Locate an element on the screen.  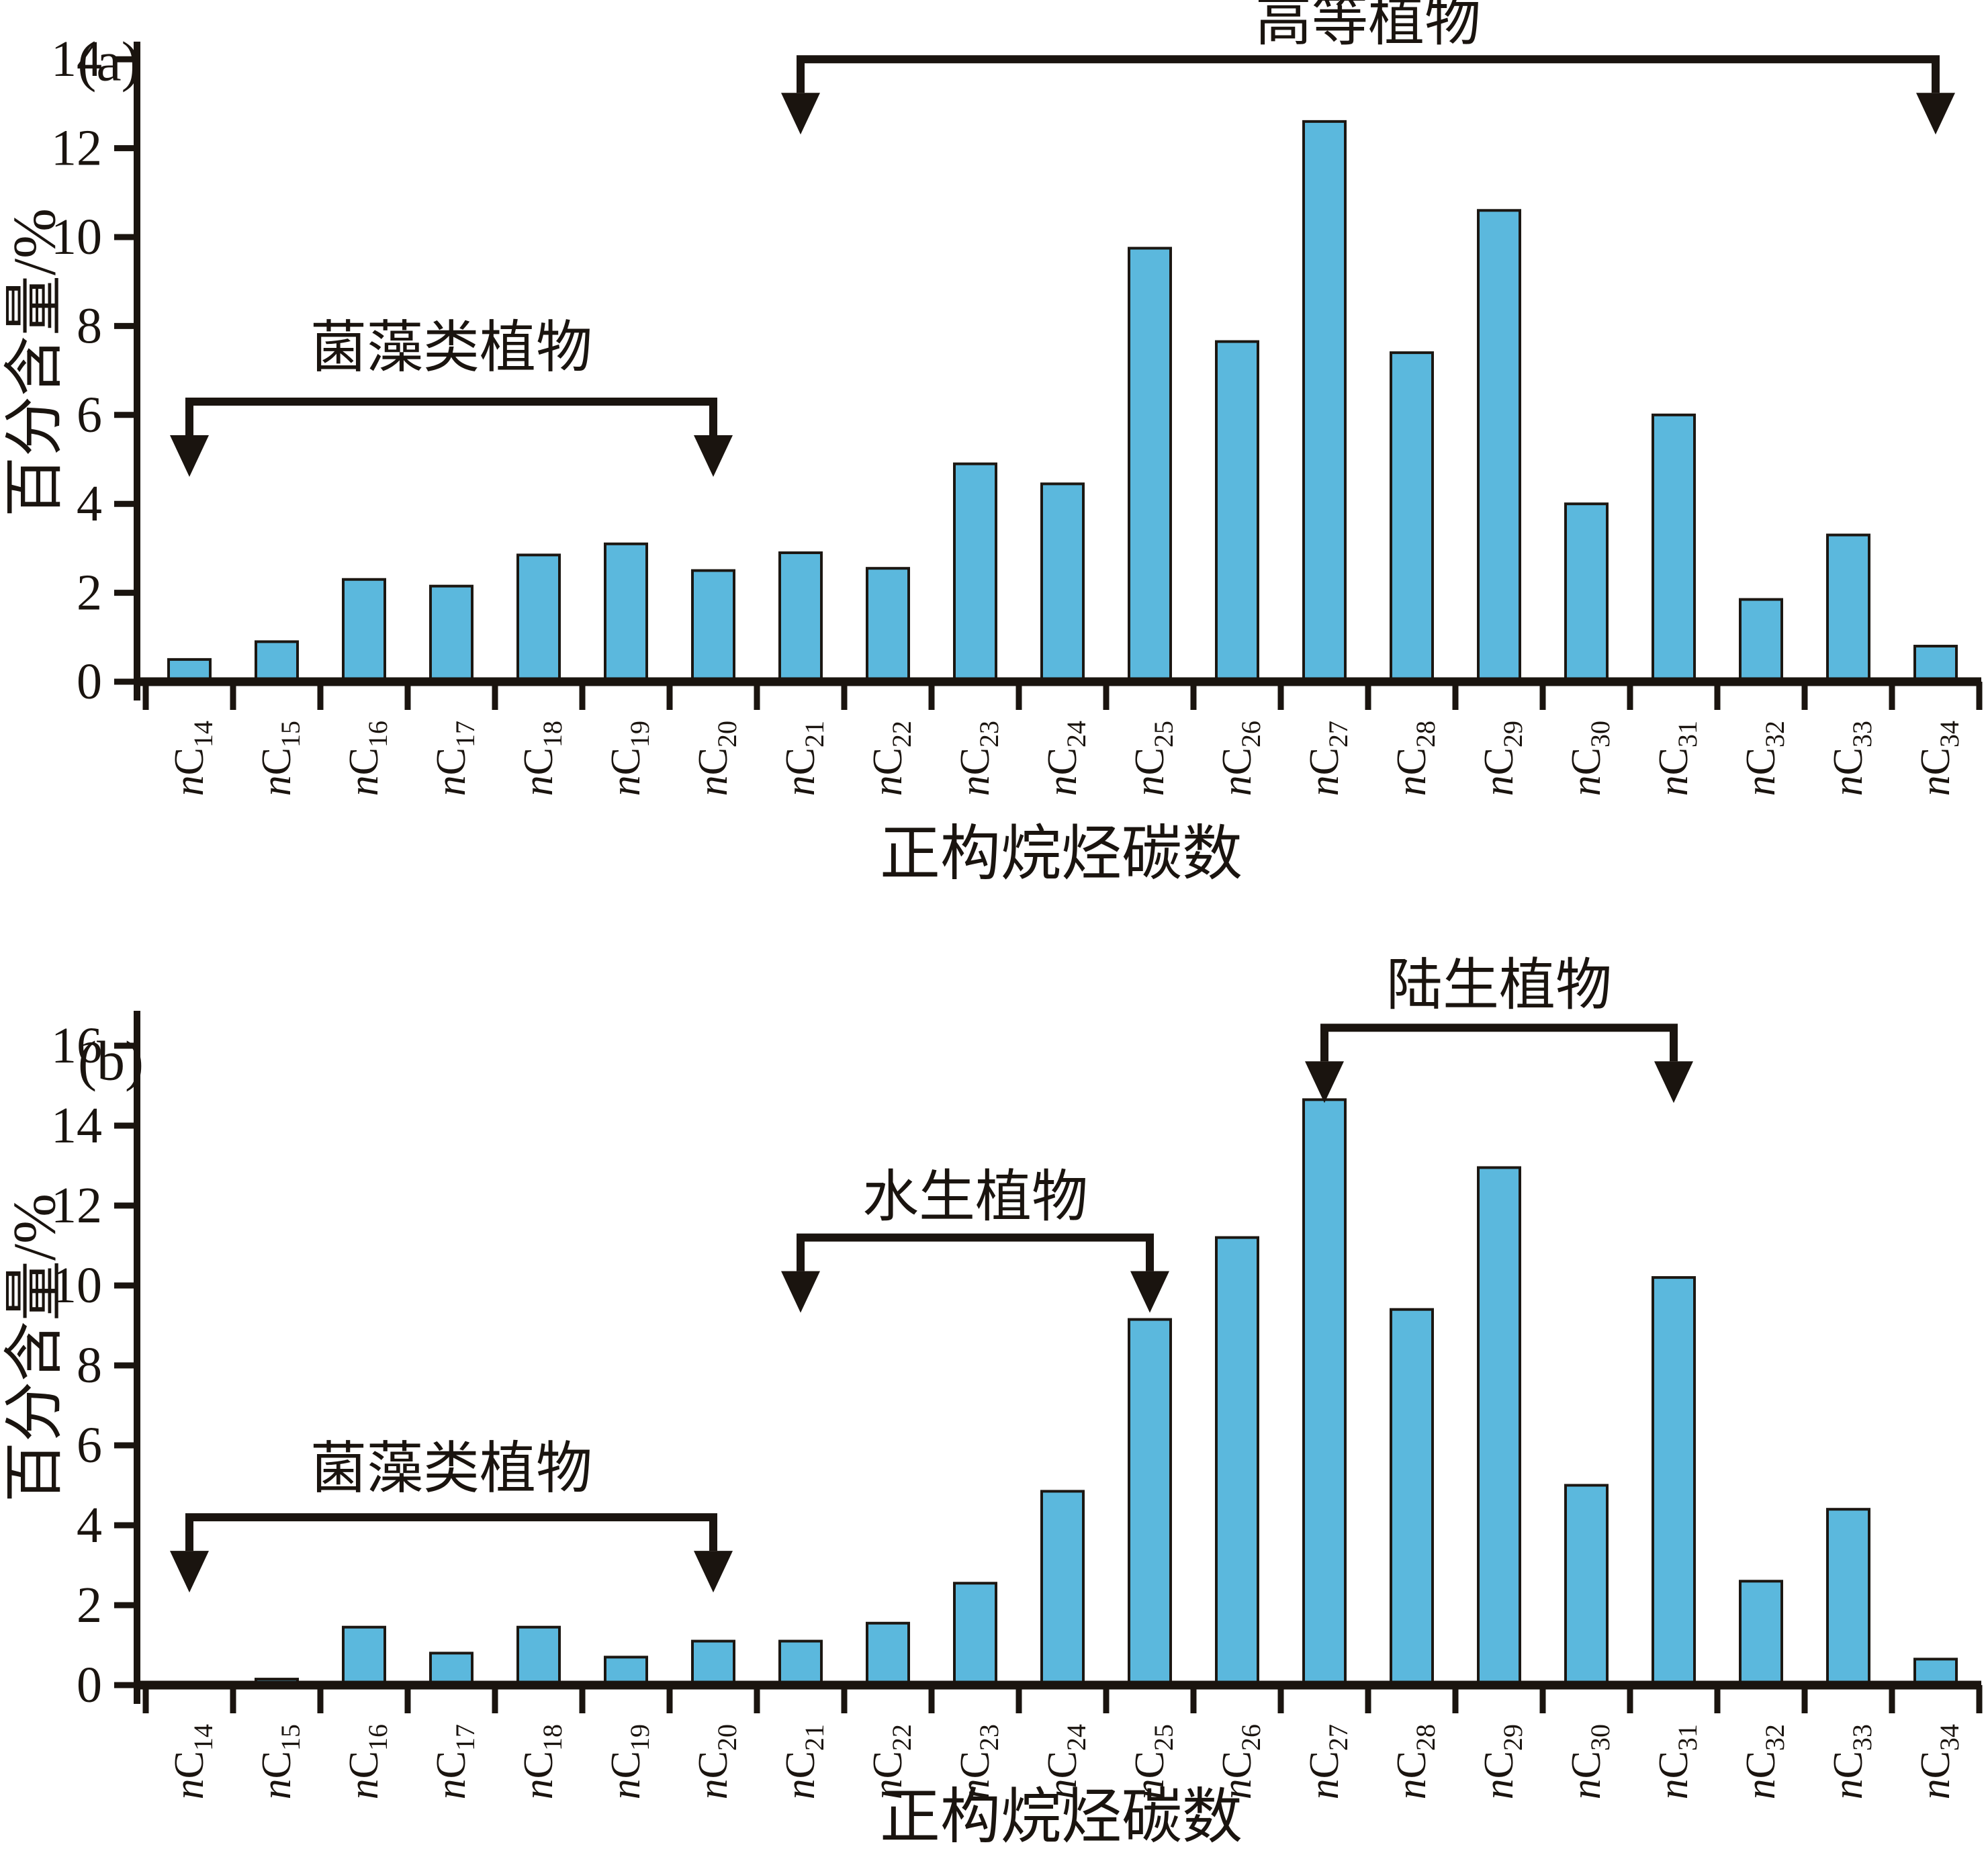
annotation-水生植物: 水生植物 is located at coordinates (975, 1240).